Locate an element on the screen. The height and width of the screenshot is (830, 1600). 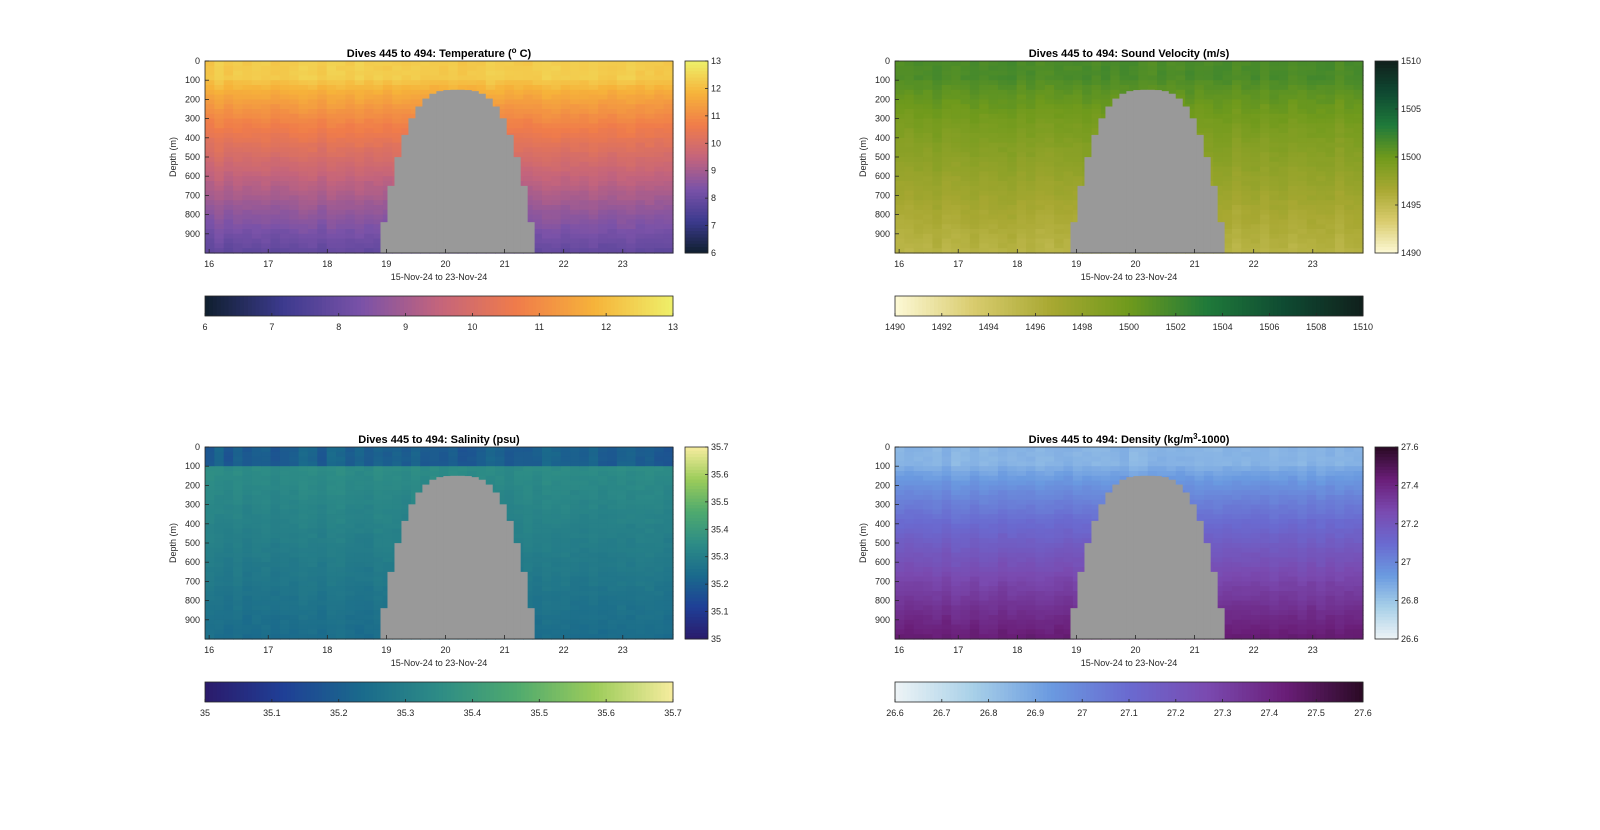
x-tick-label: 18 is located at coordinates (1017, 264).